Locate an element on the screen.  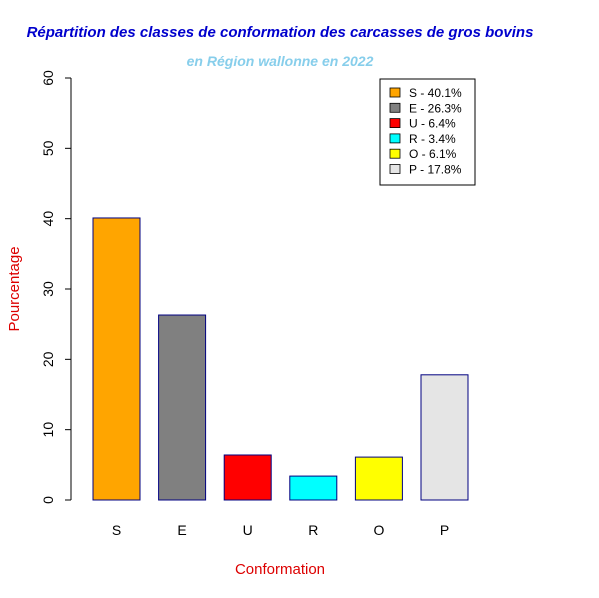
x-tick-label: U is located at coordinates (248, 530).